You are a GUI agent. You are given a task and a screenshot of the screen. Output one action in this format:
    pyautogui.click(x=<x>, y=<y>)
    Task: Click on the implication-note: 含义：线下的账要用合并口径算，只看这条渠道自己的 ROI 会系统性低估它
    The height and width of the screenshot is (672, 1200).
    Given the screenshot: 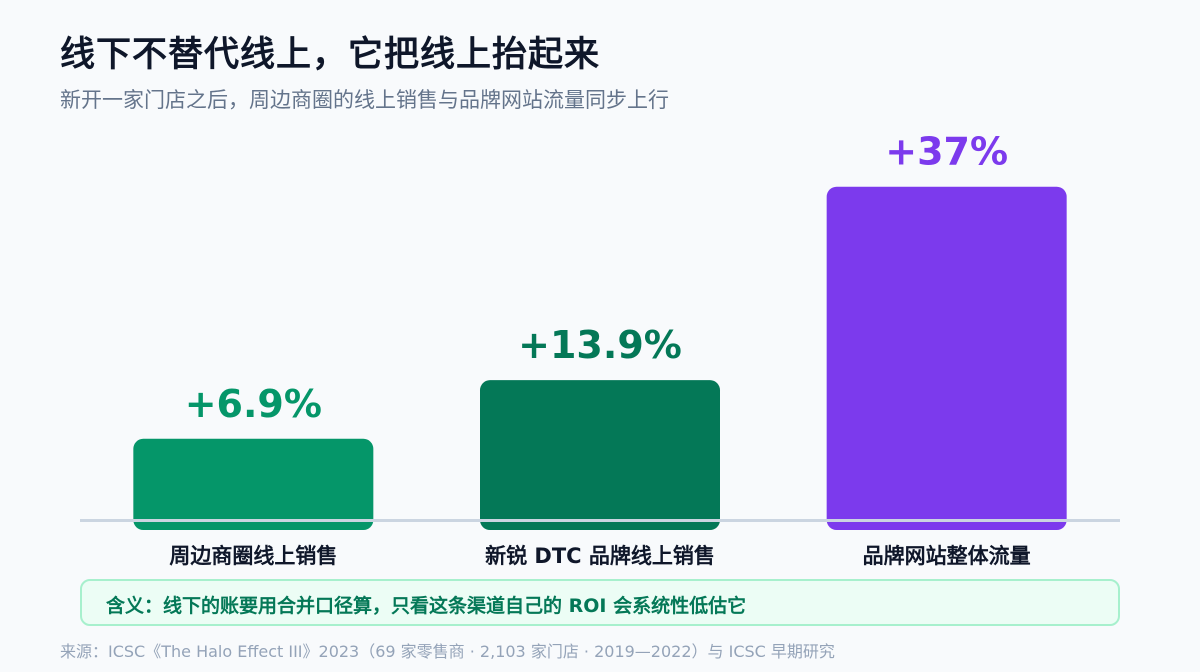 What is the action you would take?
    pyautogui.click(x=600, y=602)
    